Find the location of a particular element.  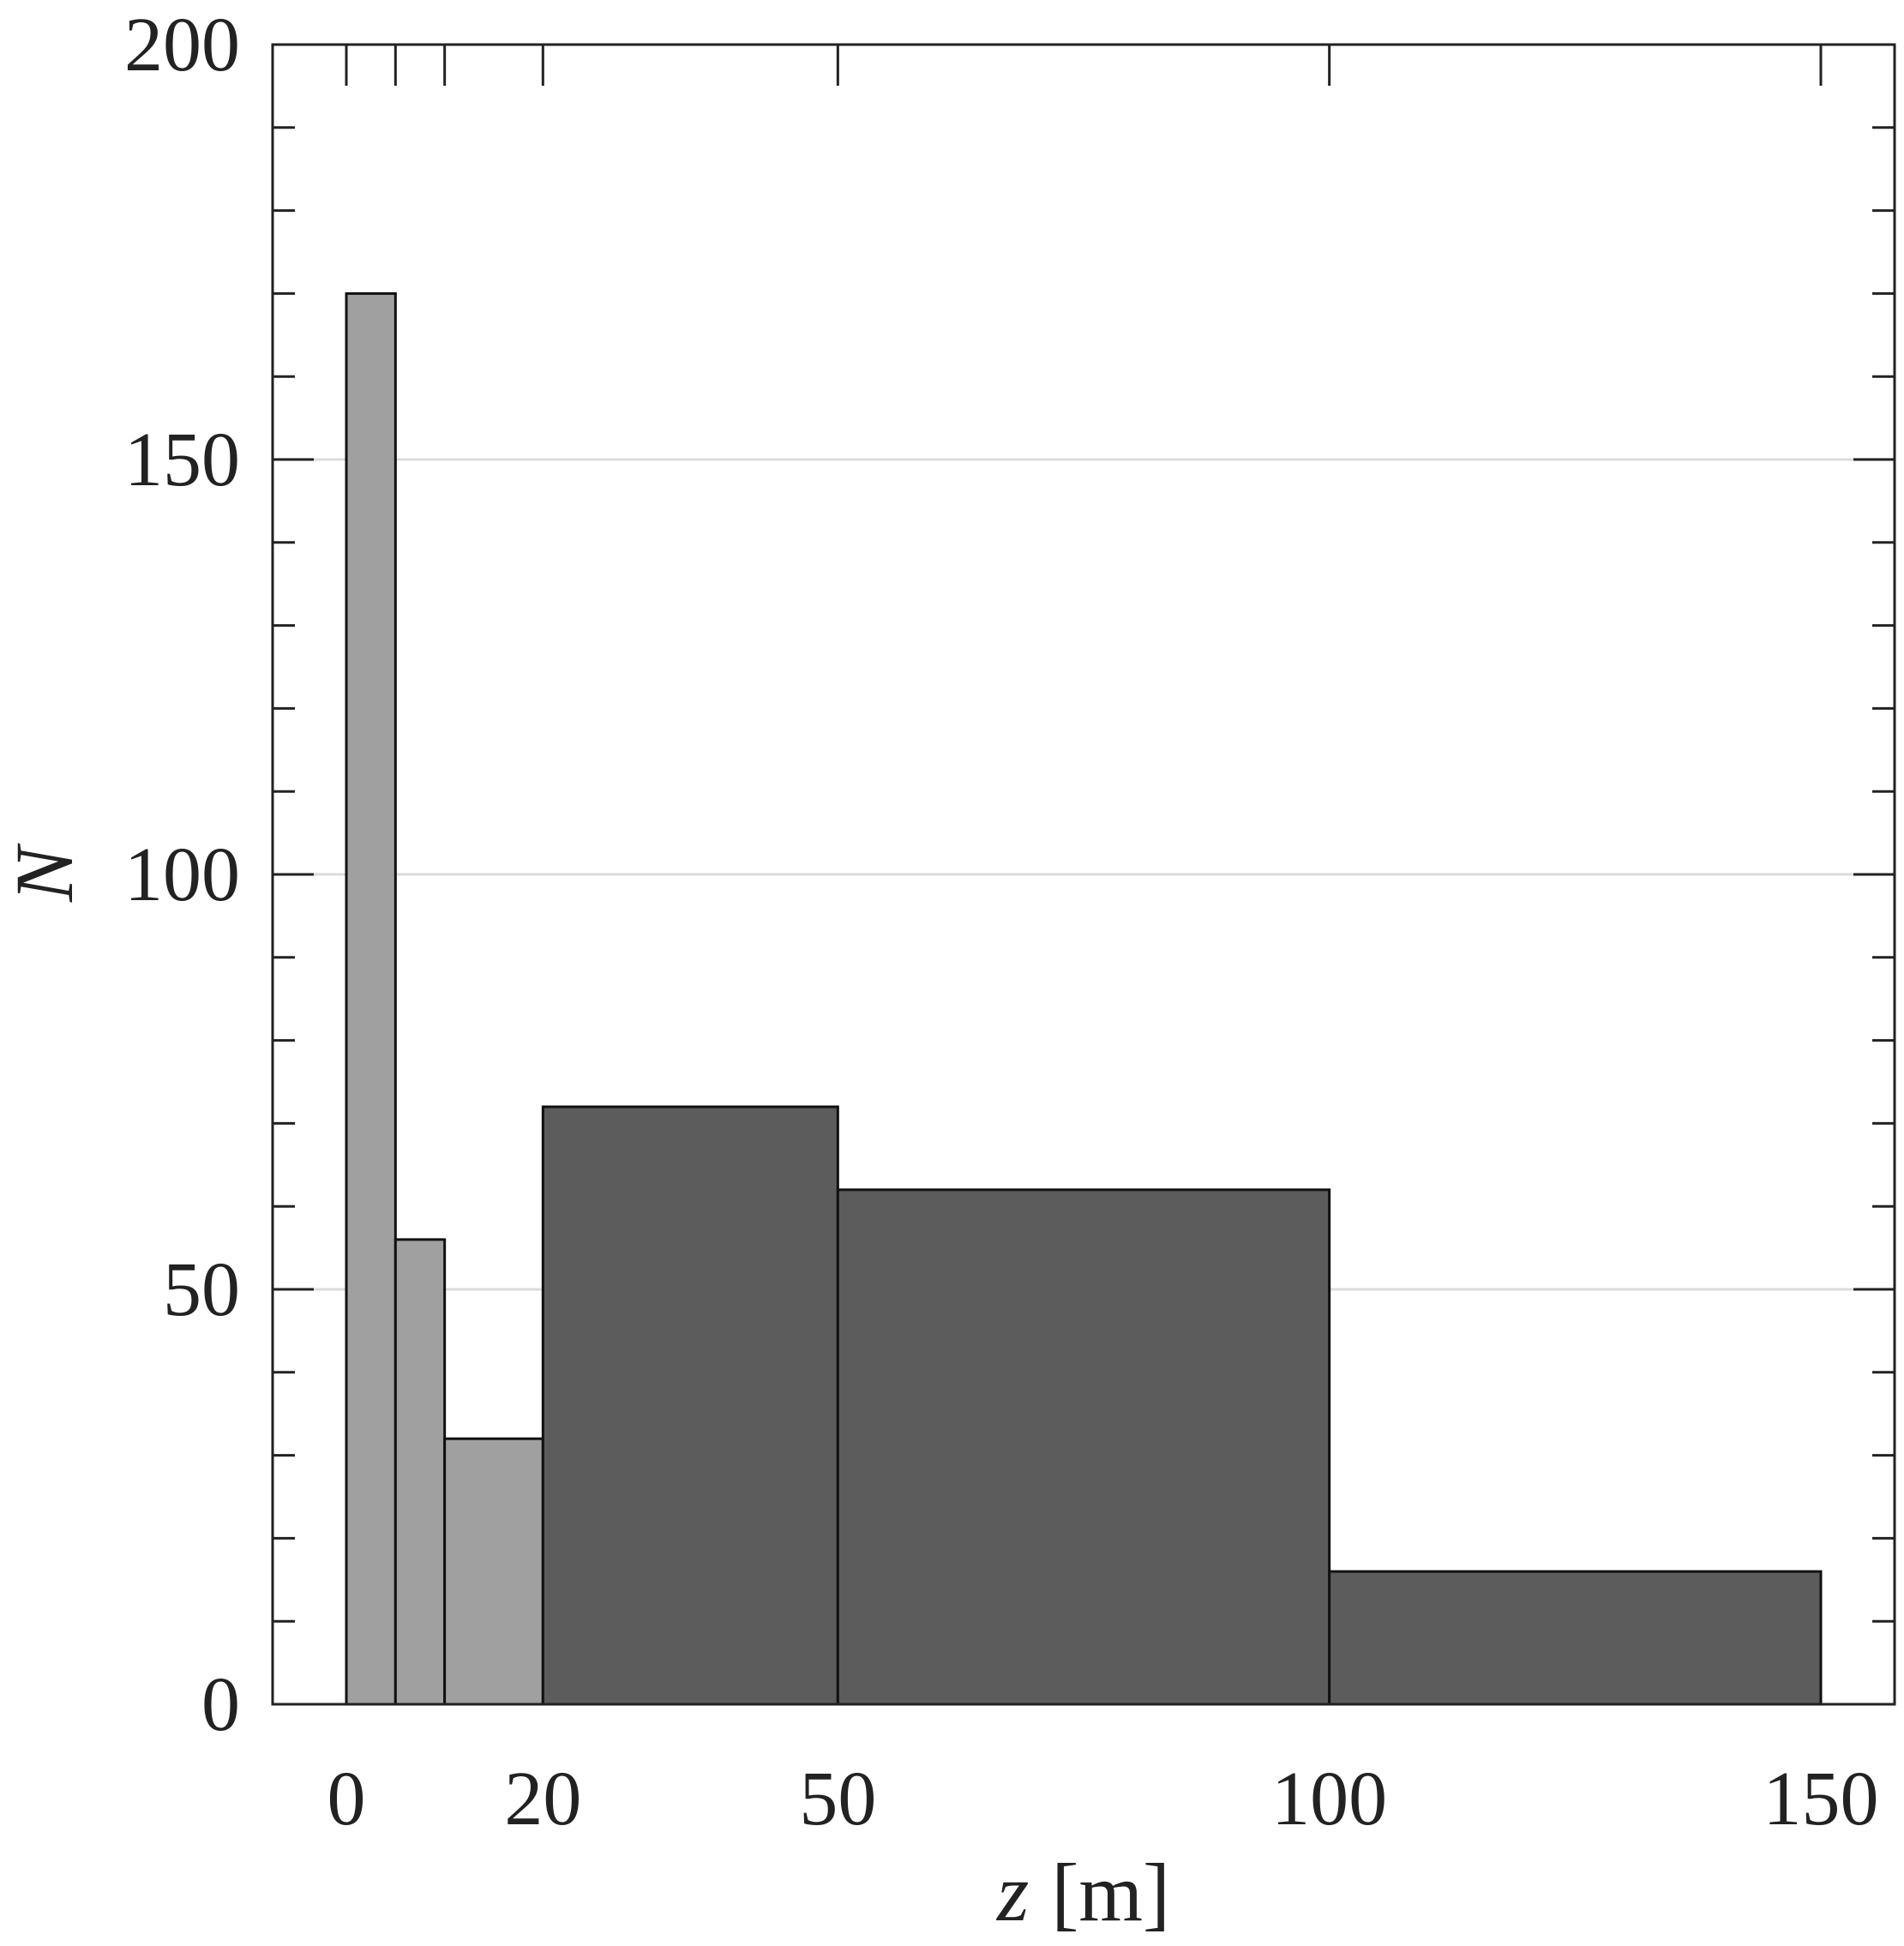

x-tick-label: 100 is located at coordinates (1329, 1799).